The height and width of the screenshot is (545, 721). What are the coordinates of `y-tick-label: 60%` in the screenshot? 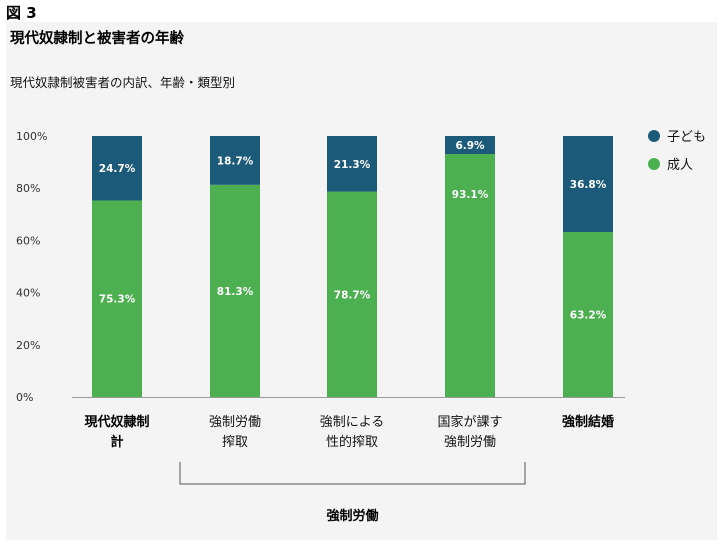 It's located at (28, 240).